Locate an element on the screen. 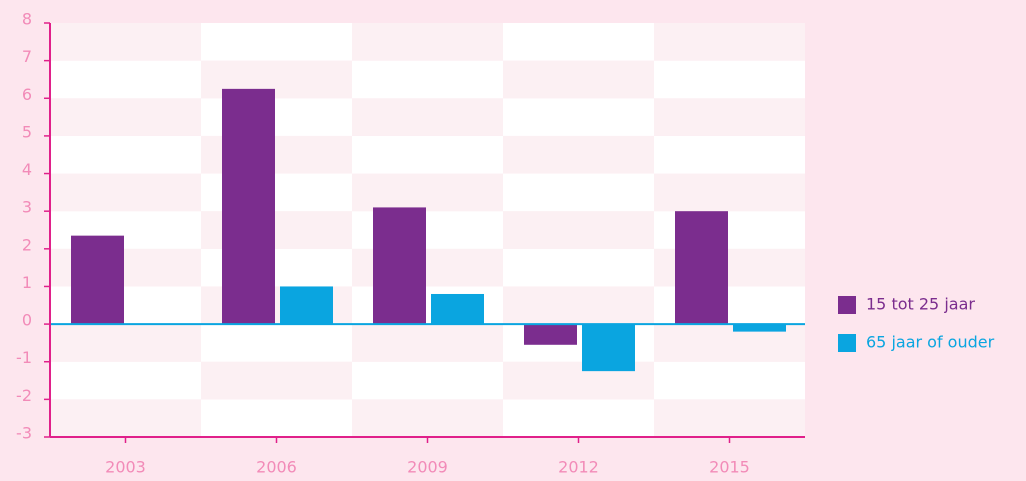 This screenshot has width=1026, height=481. x-tick-label: 2012 is located at coordinates (578, 467).